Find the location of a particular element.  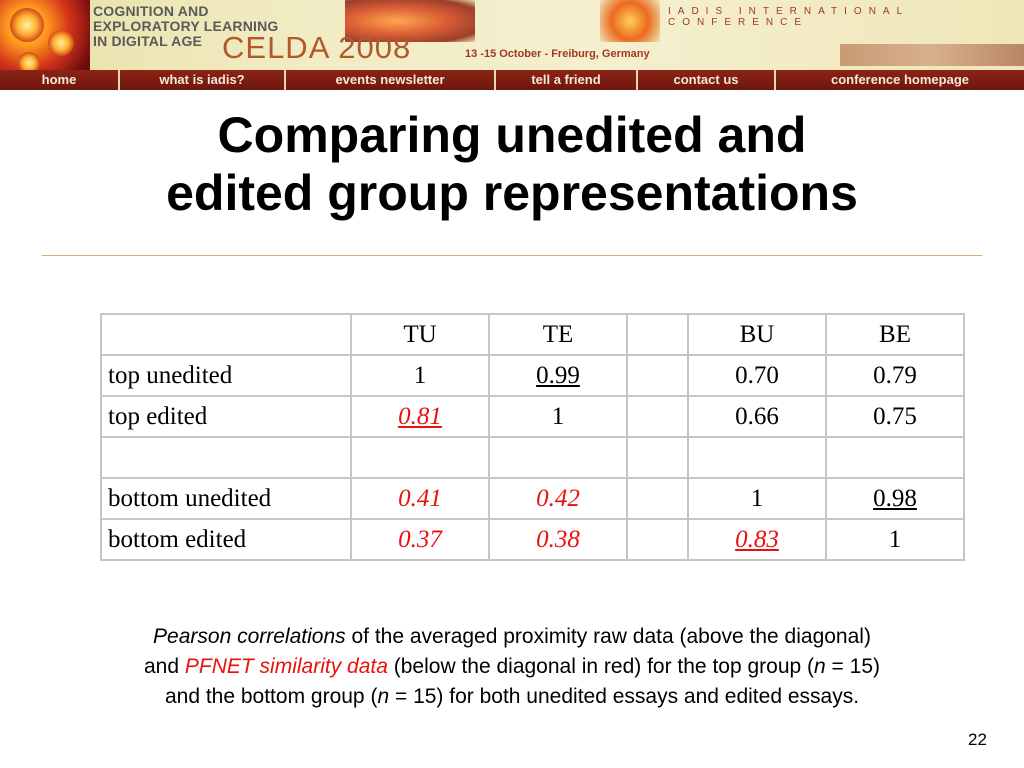

table-row: top edited 0.81 1 0.66 0.75 is located at coordinates (532, 416).